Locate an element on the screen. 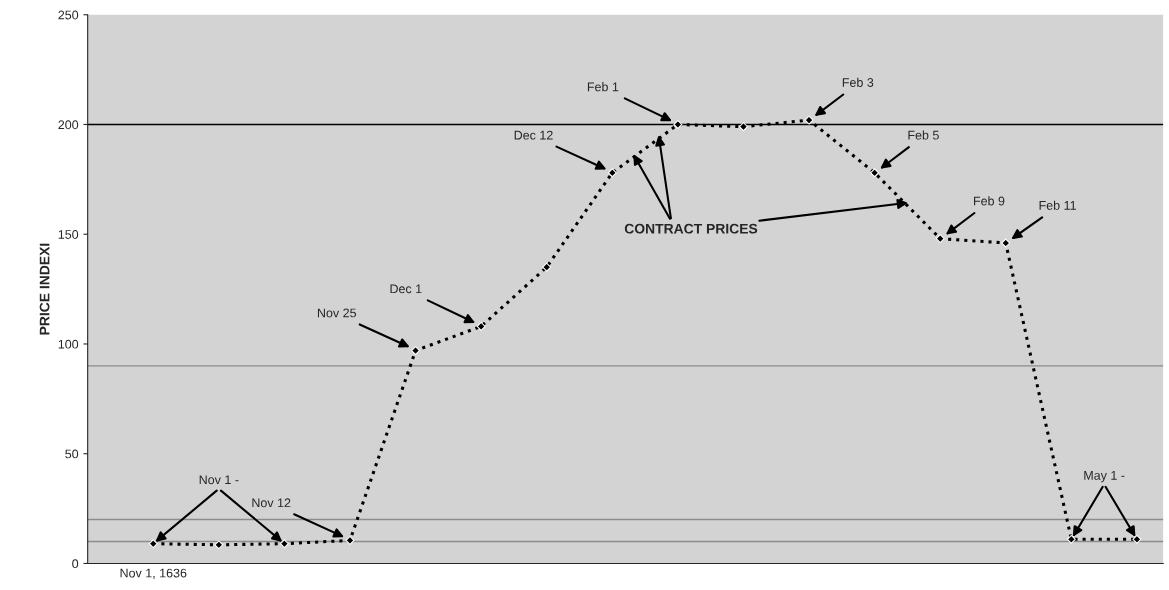 Image resolution: width=1169 pixels, height=590 pixels. annotation: Feb 11 is located at coordinates (1057, 205).